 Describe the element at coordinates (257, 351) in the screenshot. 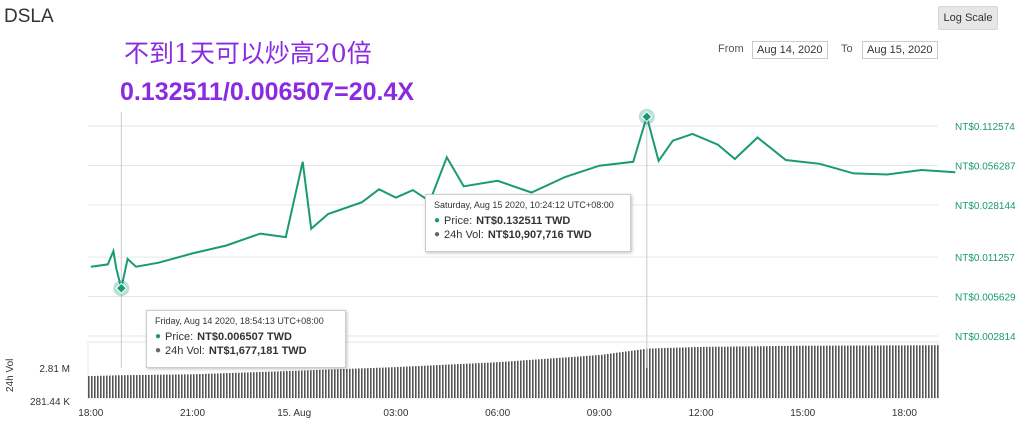

I see `tooltip-low-vol-value: NT$1,677,181 TWD` at that location.